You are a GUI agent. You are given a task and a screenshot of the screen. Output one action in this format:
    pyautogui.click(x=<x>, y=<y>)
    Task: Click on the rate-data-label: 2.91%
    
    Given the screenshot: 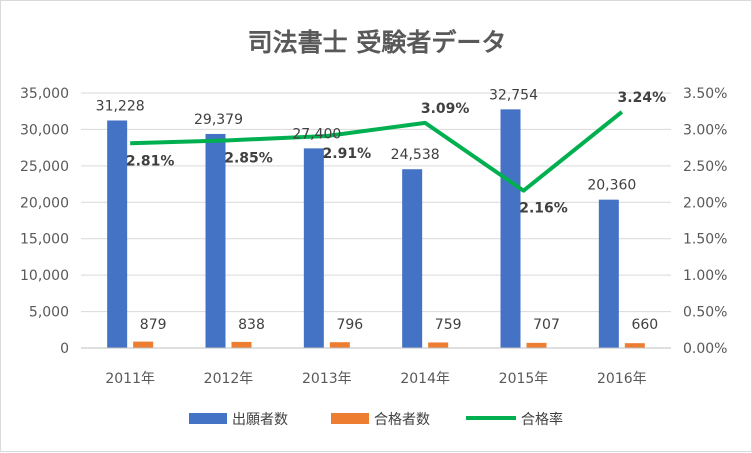 What is the action you would take?
    pyautogui.click(x=347, y=154)
    